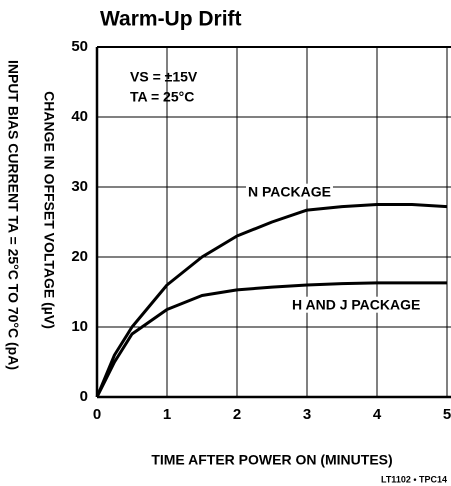  What do you see at coordinates (79, 116) in the screenshot?
I see `y-tick-label: 40` at bounding box center [79, 116].